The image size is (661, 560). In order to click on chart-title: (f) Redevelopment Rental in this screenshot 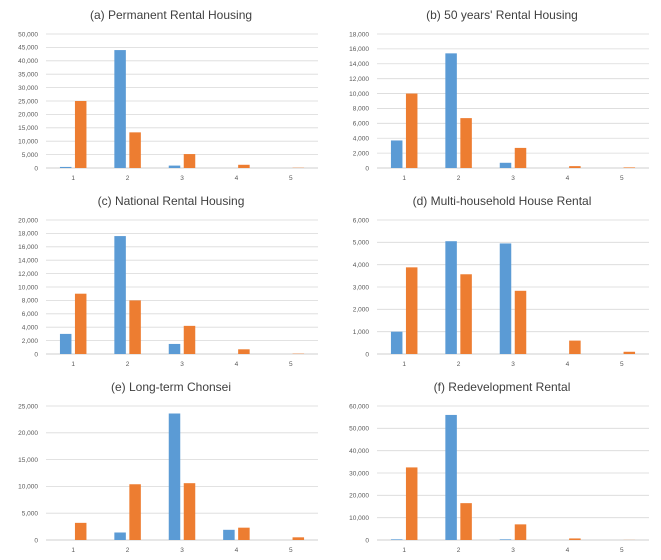, I will do `click(502, 387)`.